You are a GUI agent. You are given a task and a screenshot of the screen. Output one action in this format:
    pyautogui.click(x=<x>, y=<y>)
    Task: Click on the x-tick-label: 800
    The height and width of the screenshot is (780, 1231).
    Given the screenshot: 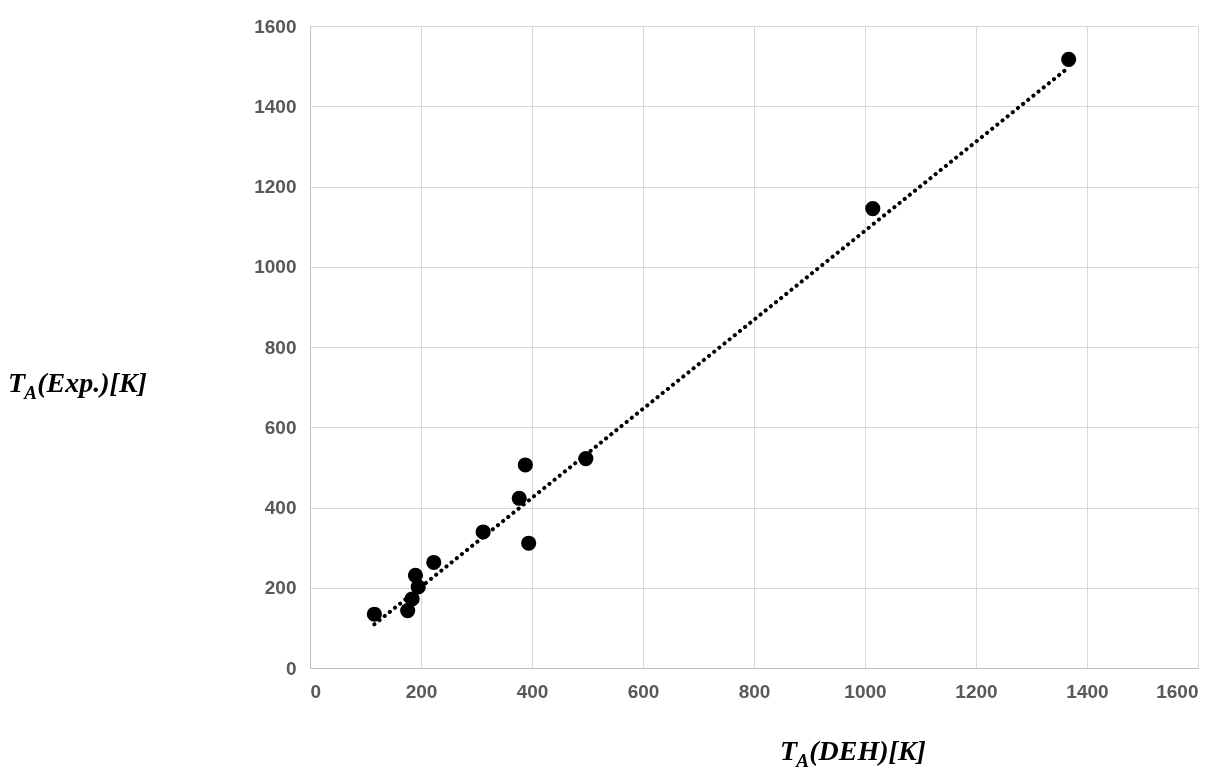 What is the action you would take?
    pyautogui.click(x=754, y=691)
    